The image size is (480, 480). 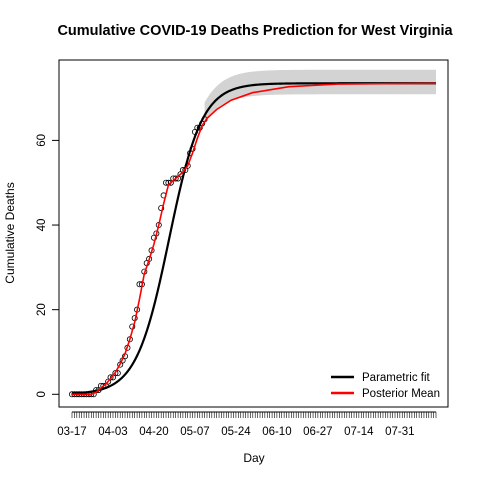 What do you see at coordinates (385, 386) in the screenshot?
I see `legend: Parametric fit Posterior Mean` at bounding box center [385, 386].